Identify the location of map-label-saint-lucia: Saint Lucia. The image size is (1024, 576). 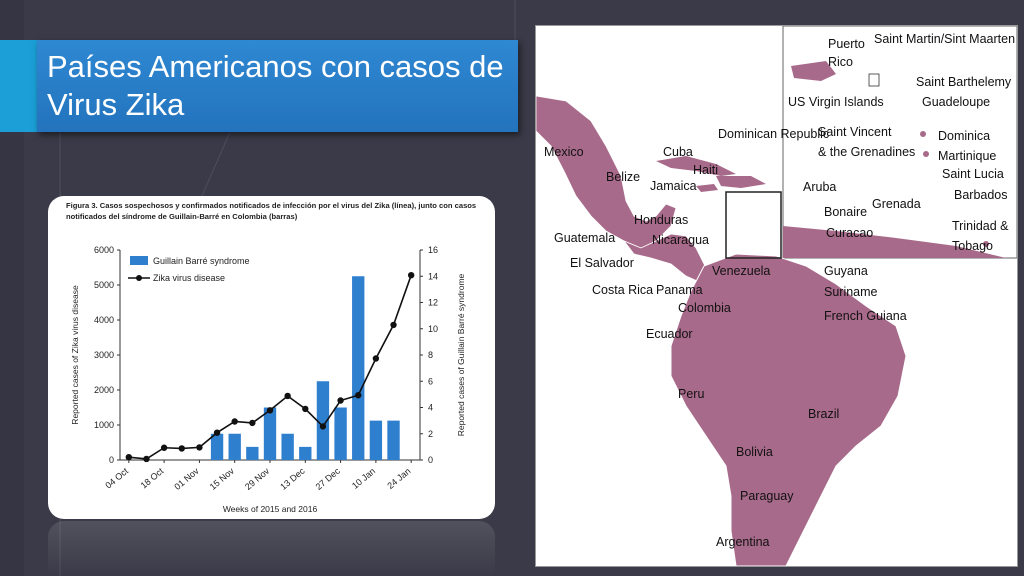
(973, 174).